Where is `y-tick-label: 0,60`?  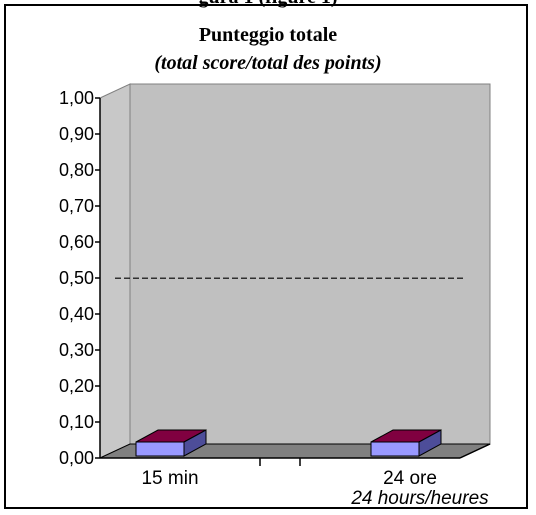
y-tick-label: 0,60 is located at coordinates (76, 242).